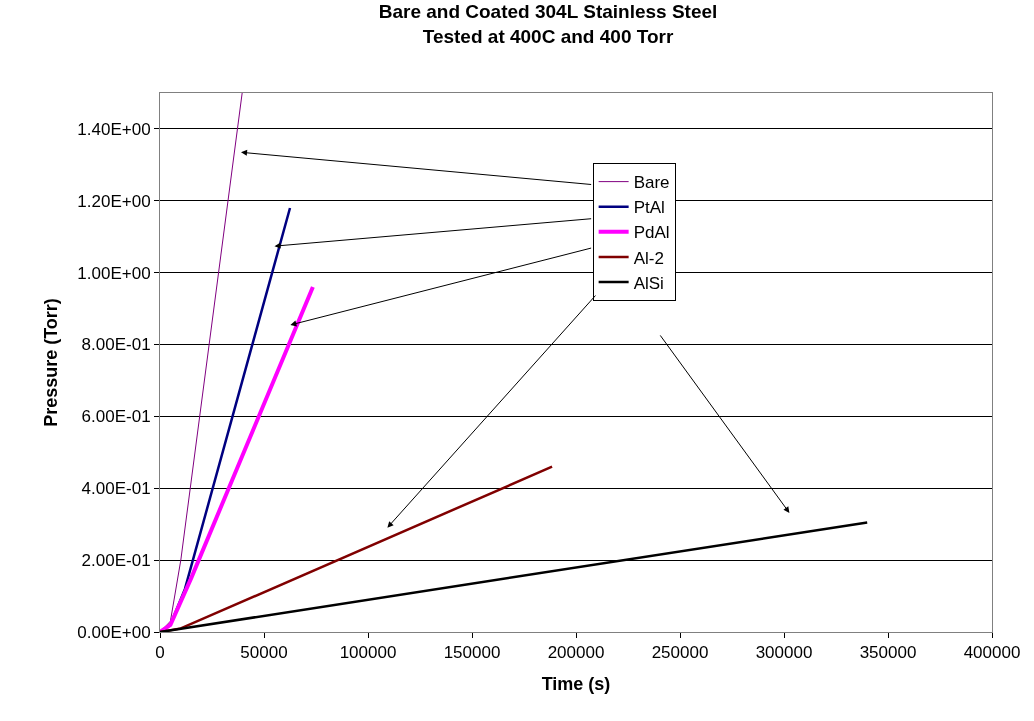 This screenshot has height=721, width=1034. Describe the element at coordinates (680, 653) in the screenshot. I see `x-tick-label: 250000` at that location.